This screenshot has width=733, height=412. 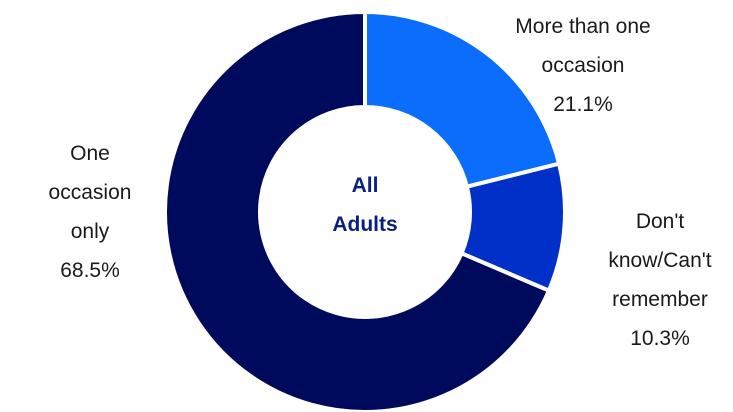 What do you see at coordinates (660, 338) in the screenshot?
I see `slice-value-dont-know: 10.3%` at bounding box center [660, 338].